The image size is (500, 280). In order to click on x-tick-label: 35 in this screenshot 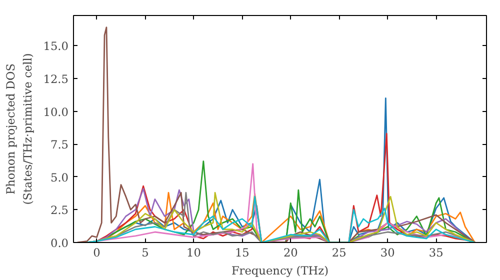, I will do `click(436, 253)`.